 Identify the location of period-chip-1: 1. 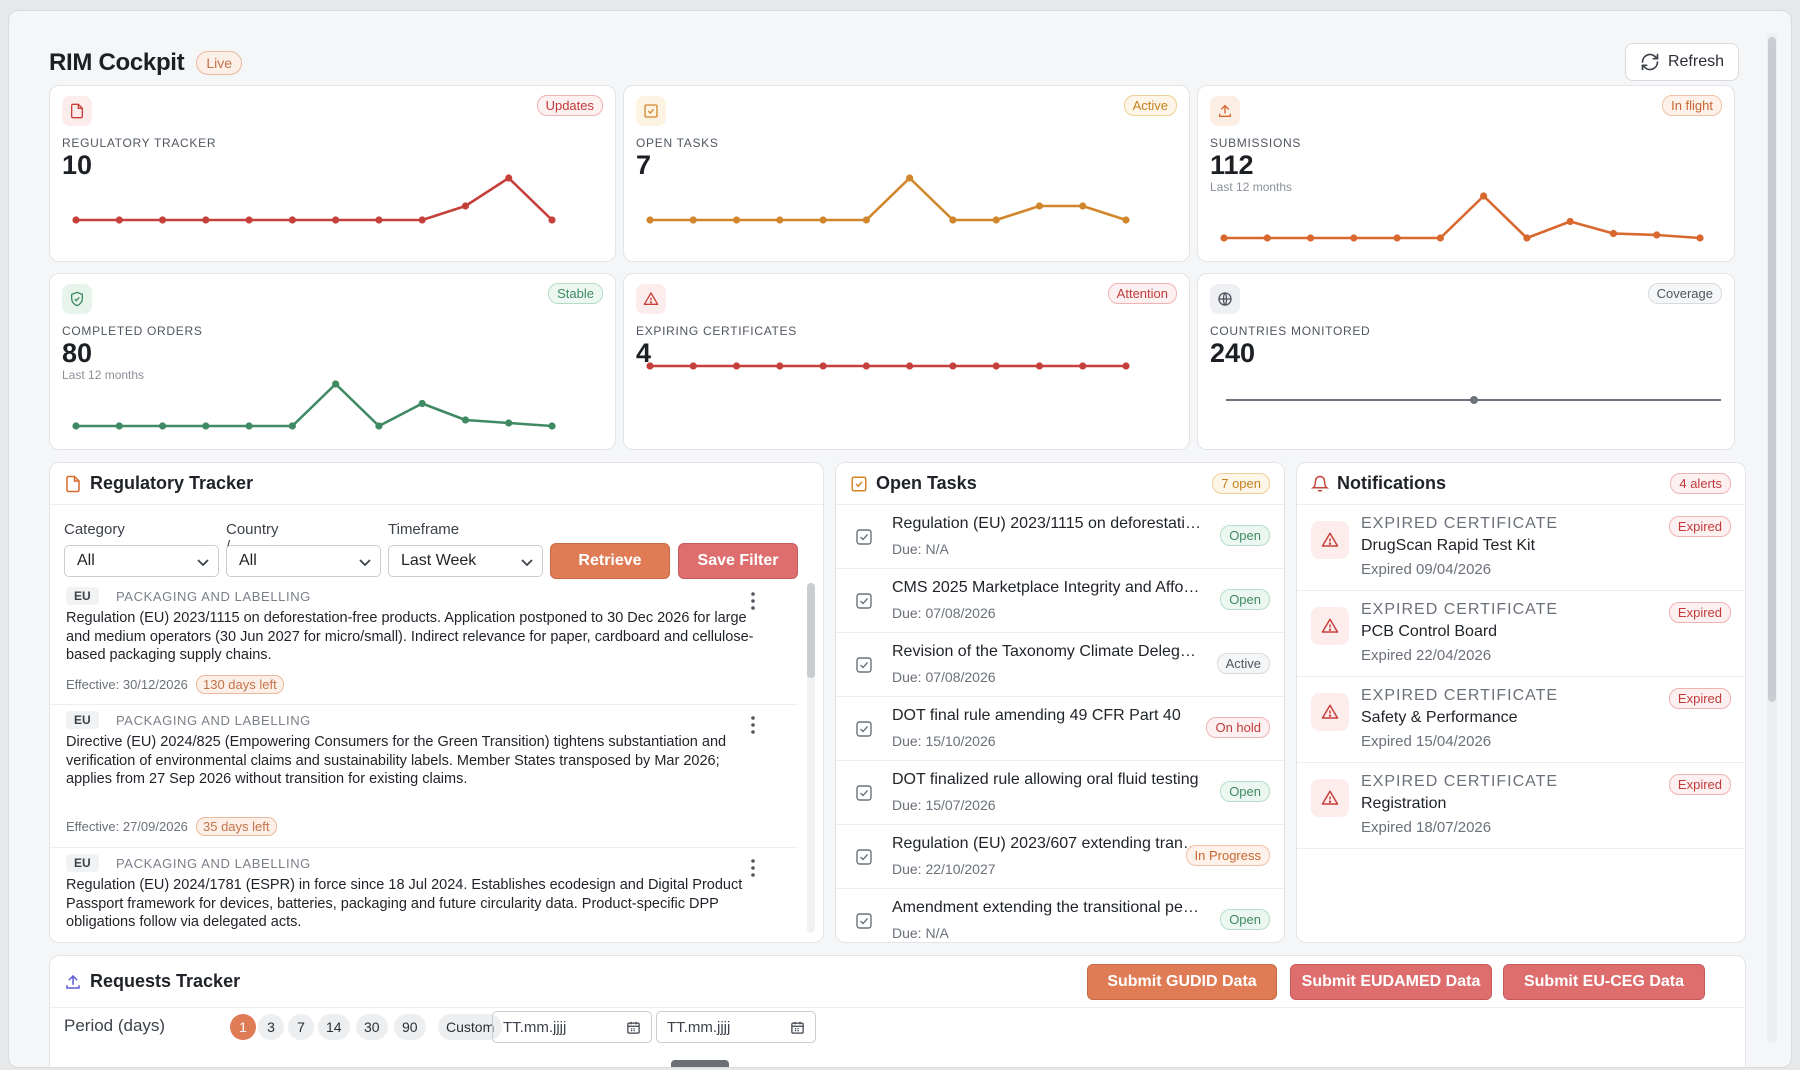
(243, 1027).